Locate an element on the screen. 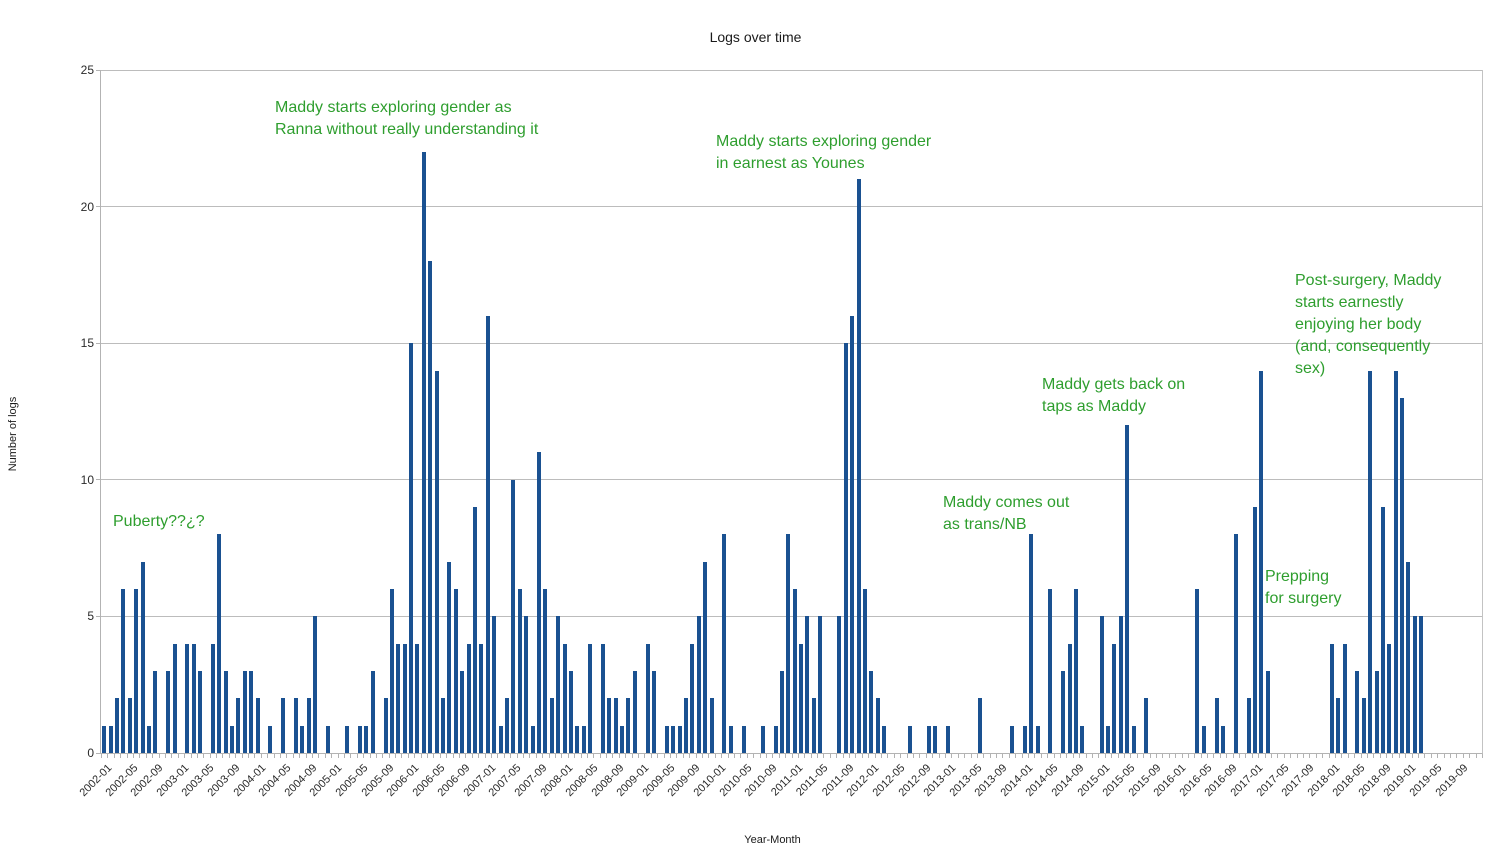 The height and width of the screenshot is (868, 1511). y-axis-tick-label: 5 is located at coordinates (90, 616).